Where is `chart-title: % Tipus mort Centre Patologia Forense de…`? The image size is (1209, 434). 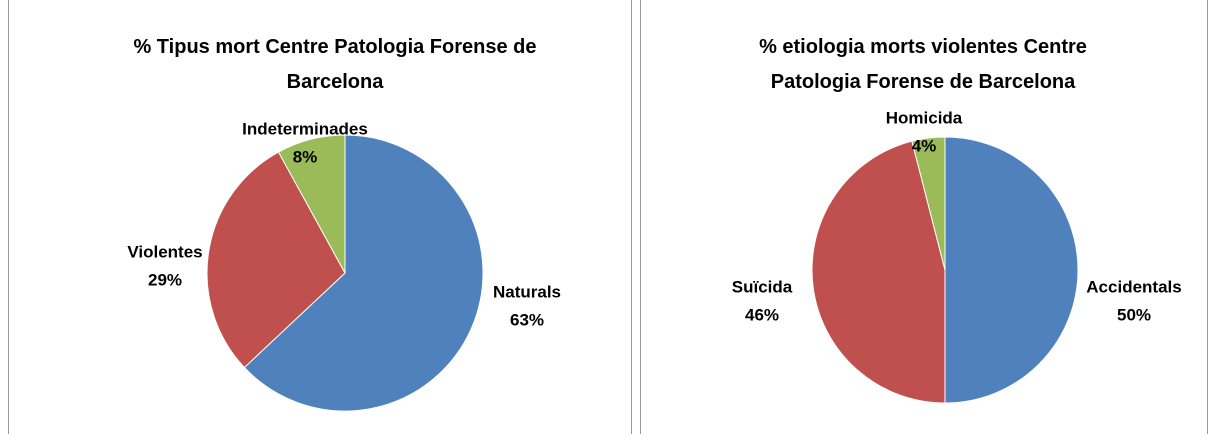 chart-title: % Tipus mort Centre Patologia Forense de… is located at coordinates (335, 64).